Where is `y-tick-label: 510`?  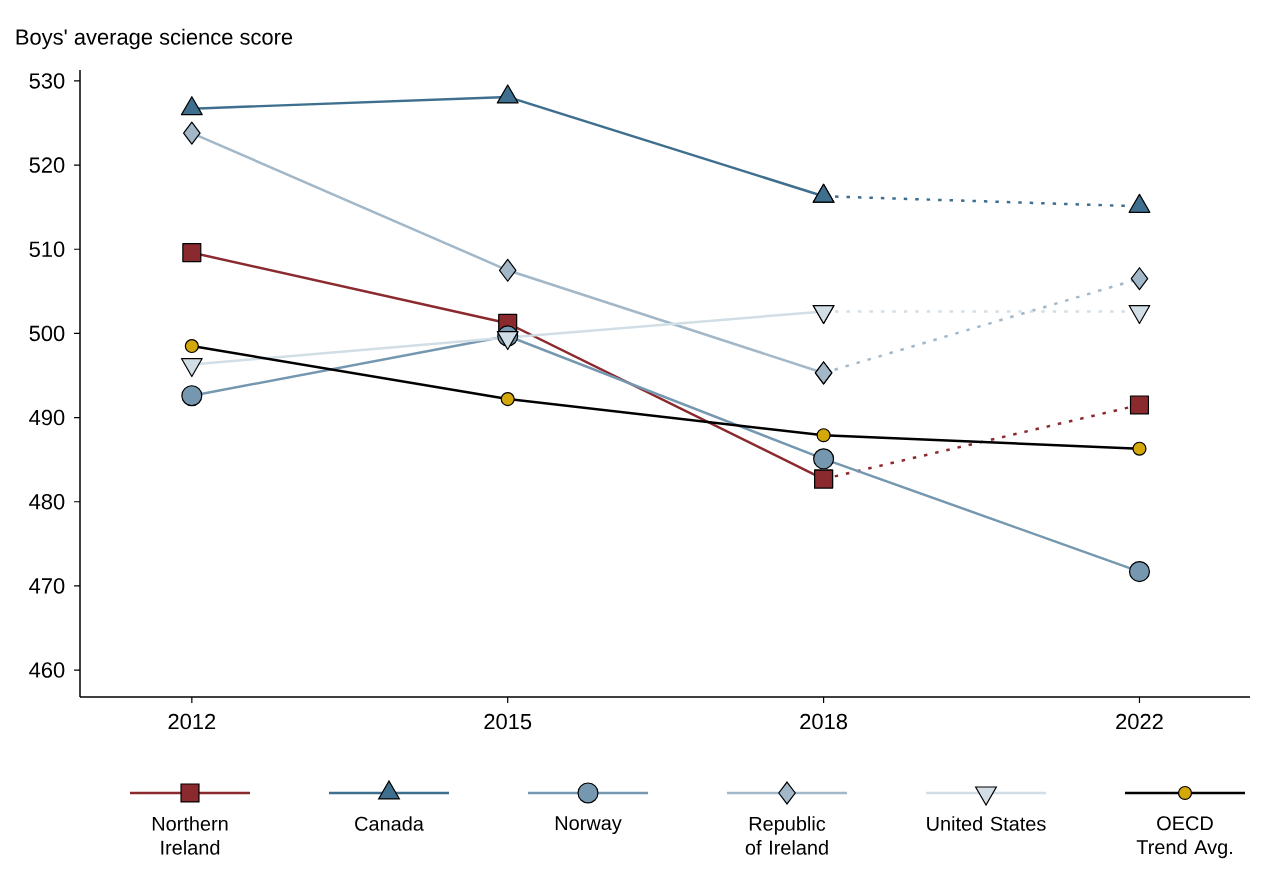
y-tick-label: 510 is located at coordinates (47, 249).